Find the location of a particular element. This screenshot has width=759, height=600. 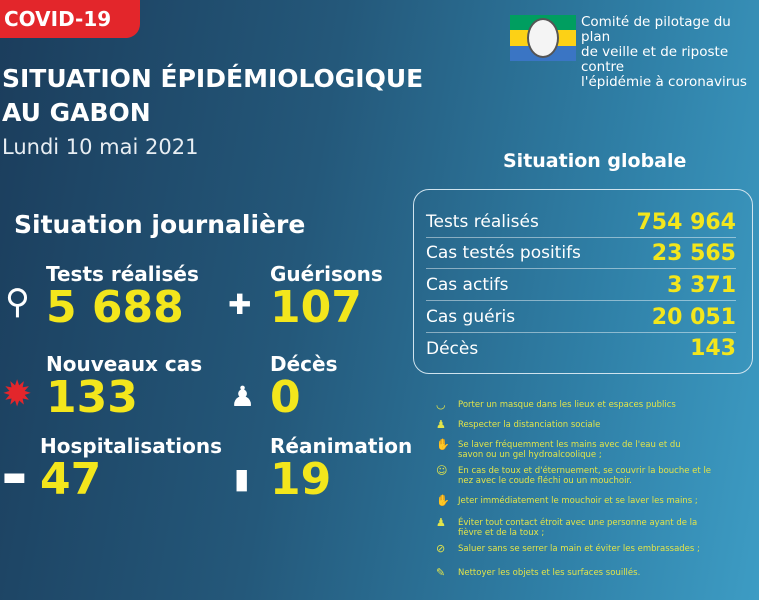

hospital-bed-icon: ▬ is located at coordinates (14, 477).